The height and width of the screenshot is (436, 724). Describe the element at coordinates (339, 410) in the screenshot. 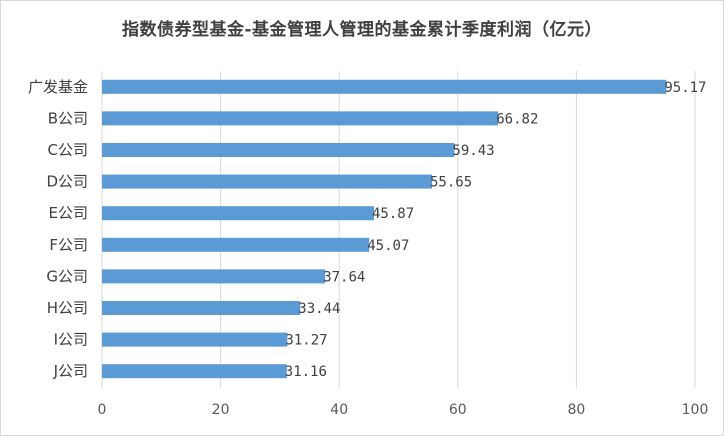

I see `x-tick-label: 40` at that location.